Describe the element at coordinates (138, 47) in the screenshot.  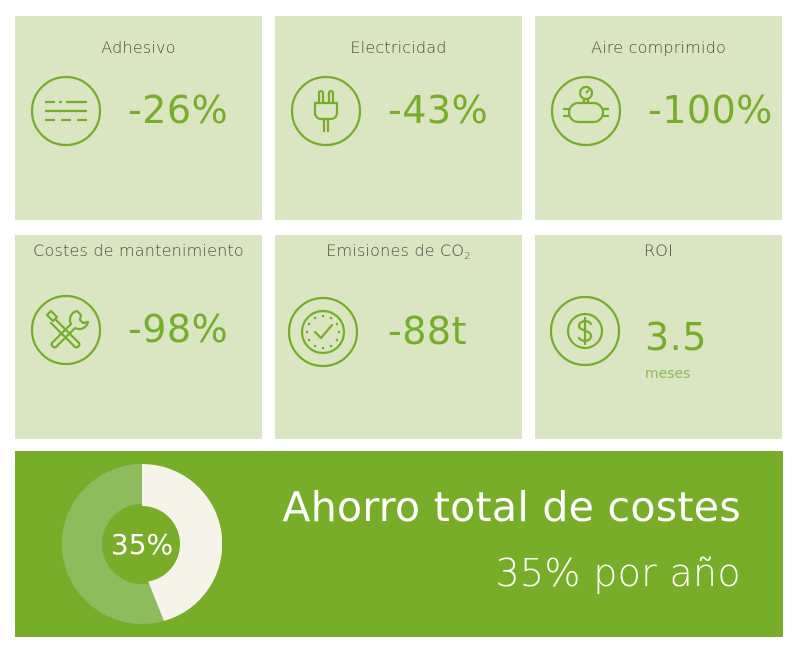
I see `card-title: Adhesivo` at that location.